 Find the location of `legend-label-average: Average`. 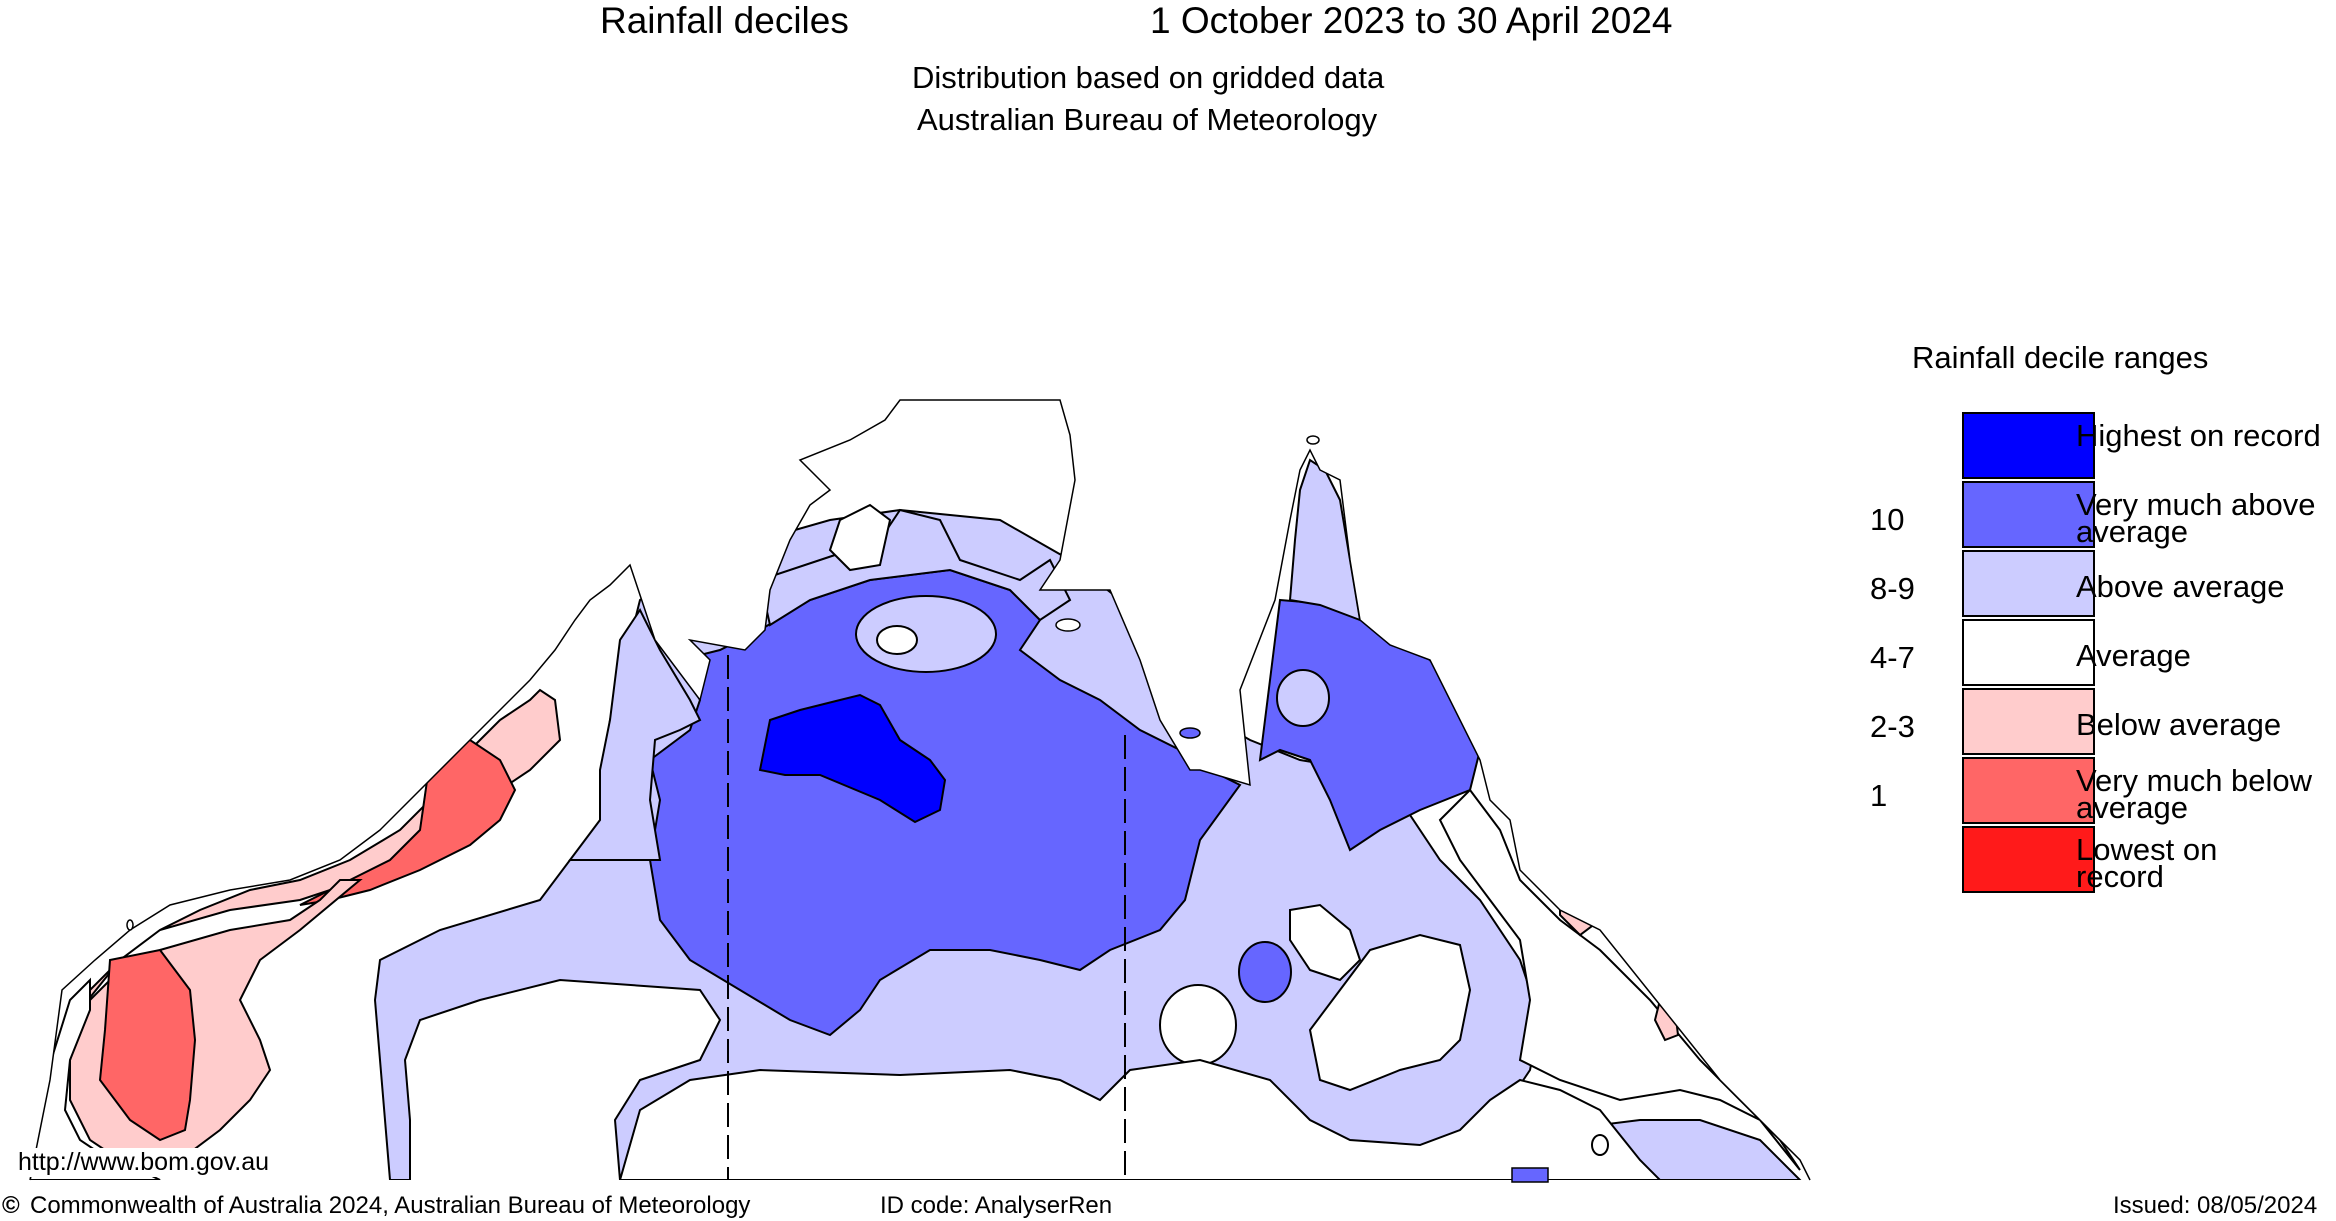

legend-label-average: Average is located at coordinates (2133, 655).